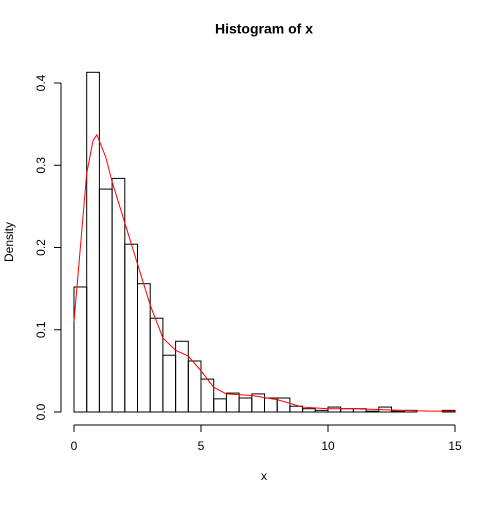 Image resolution: width=500 pixels, height=505 pixels. What do you see at coordinates (264, 29) in the screenshot?
I see `chart-title: Histogram of x` at bounding box center [264, 29].